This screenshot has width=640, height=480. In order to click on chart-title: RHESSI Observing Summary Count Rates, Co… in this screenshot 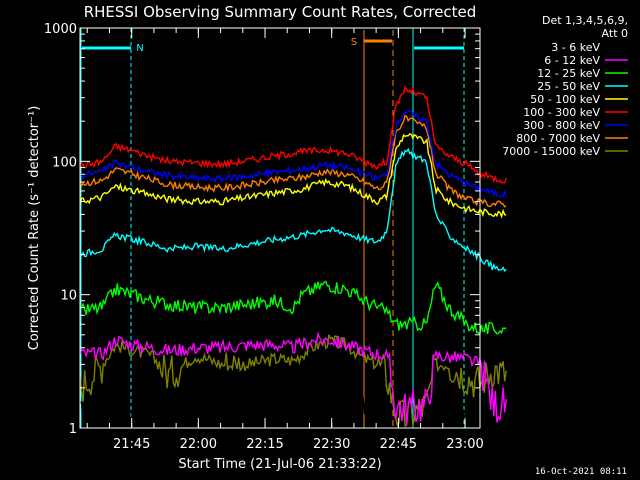, I will do `click(280, 12)`.